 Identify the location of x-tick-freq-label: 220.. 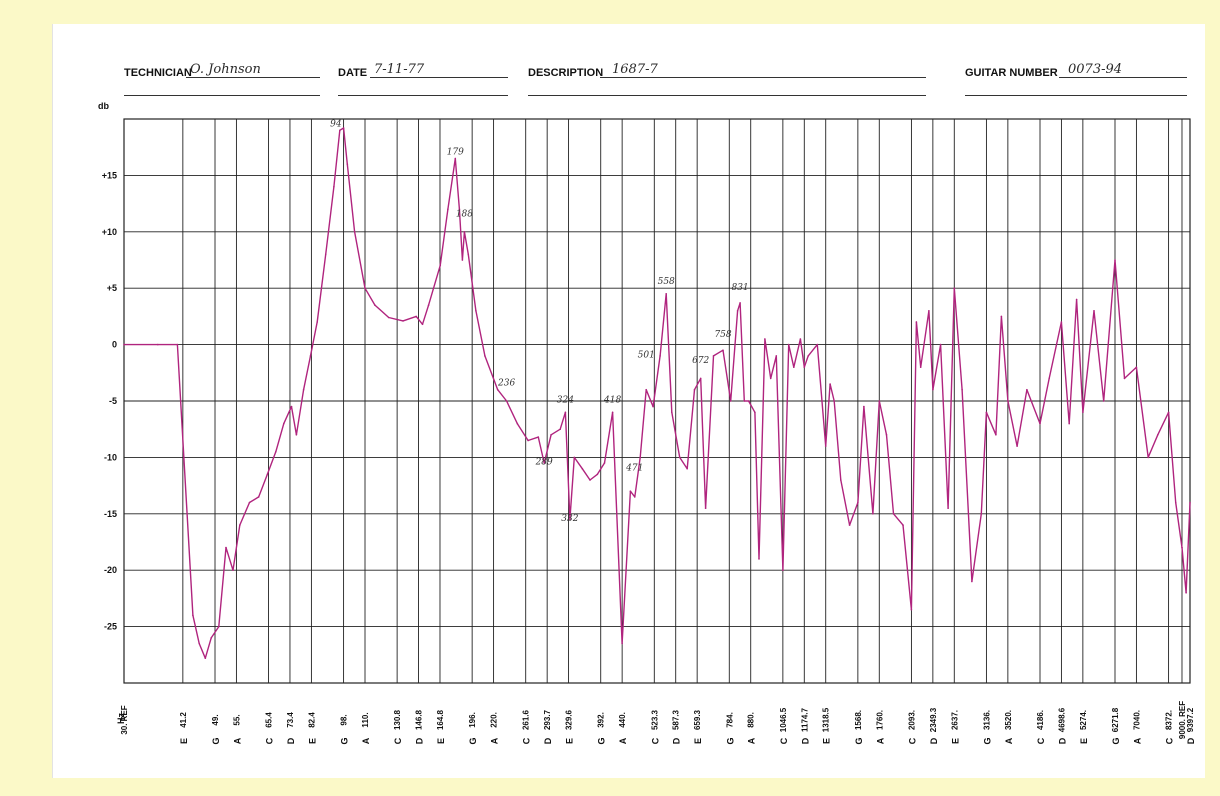
(494, 720).